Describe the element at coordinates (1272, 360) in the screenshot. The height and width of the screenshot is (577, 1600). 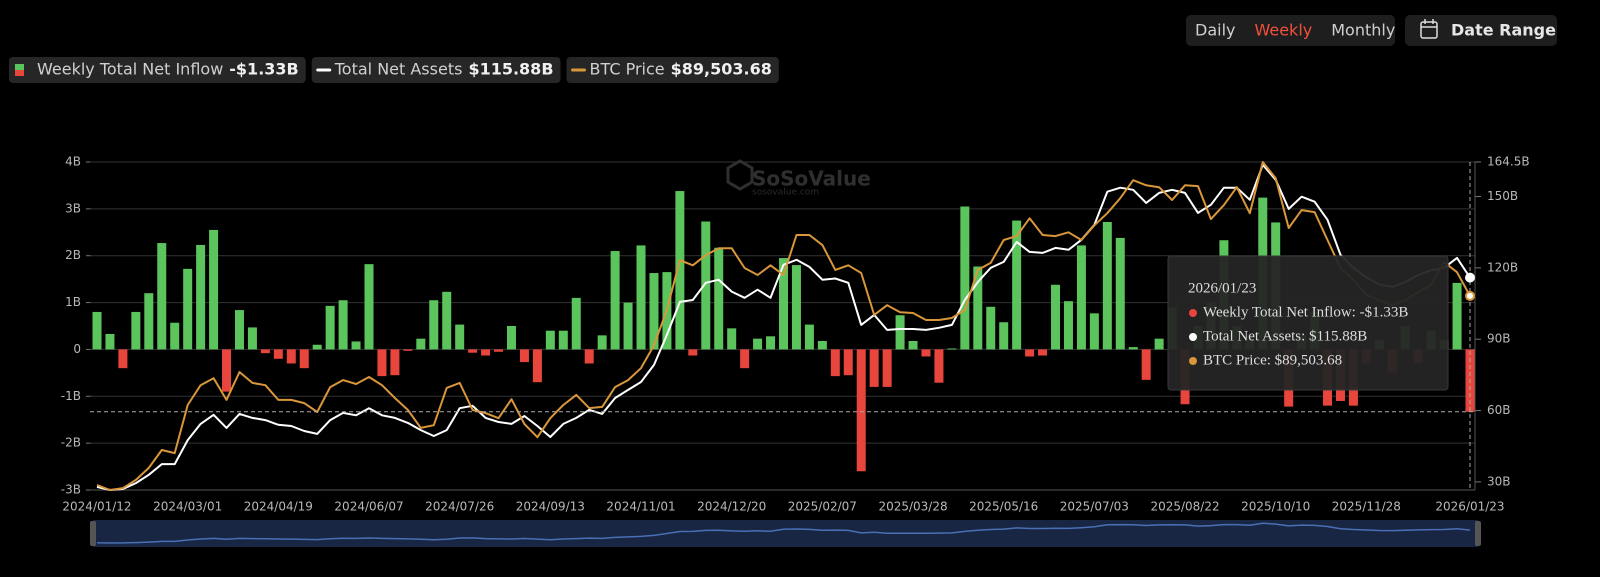
I see `tooltip-line: BTC Price: $89,503.68` at that location.